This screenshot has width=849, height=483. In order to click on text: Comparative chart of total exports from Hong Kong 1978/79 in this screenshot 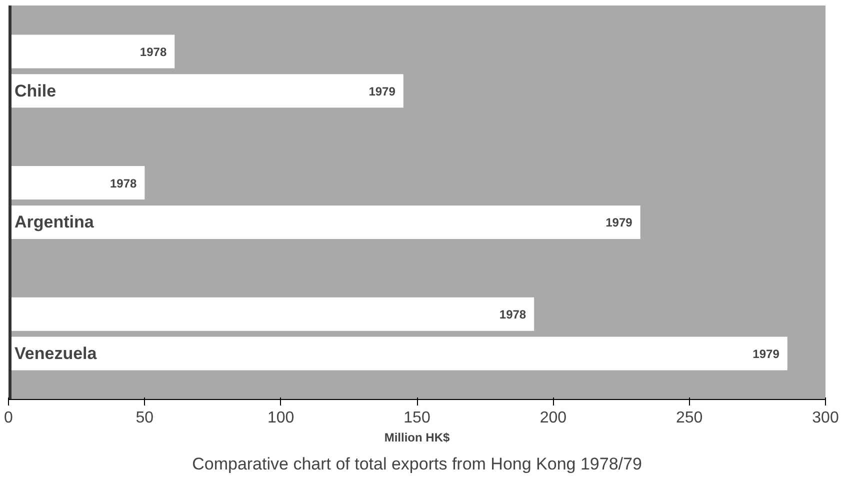, I will do `click(417, 464)`.